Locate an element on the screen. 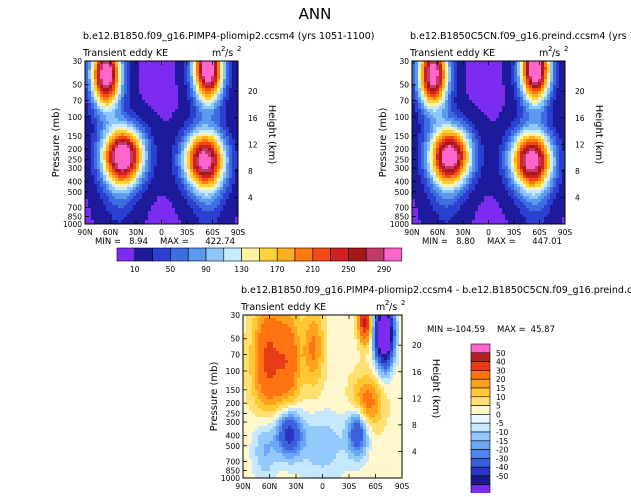  max-label: MAX = is located at coordinates (174, 242).